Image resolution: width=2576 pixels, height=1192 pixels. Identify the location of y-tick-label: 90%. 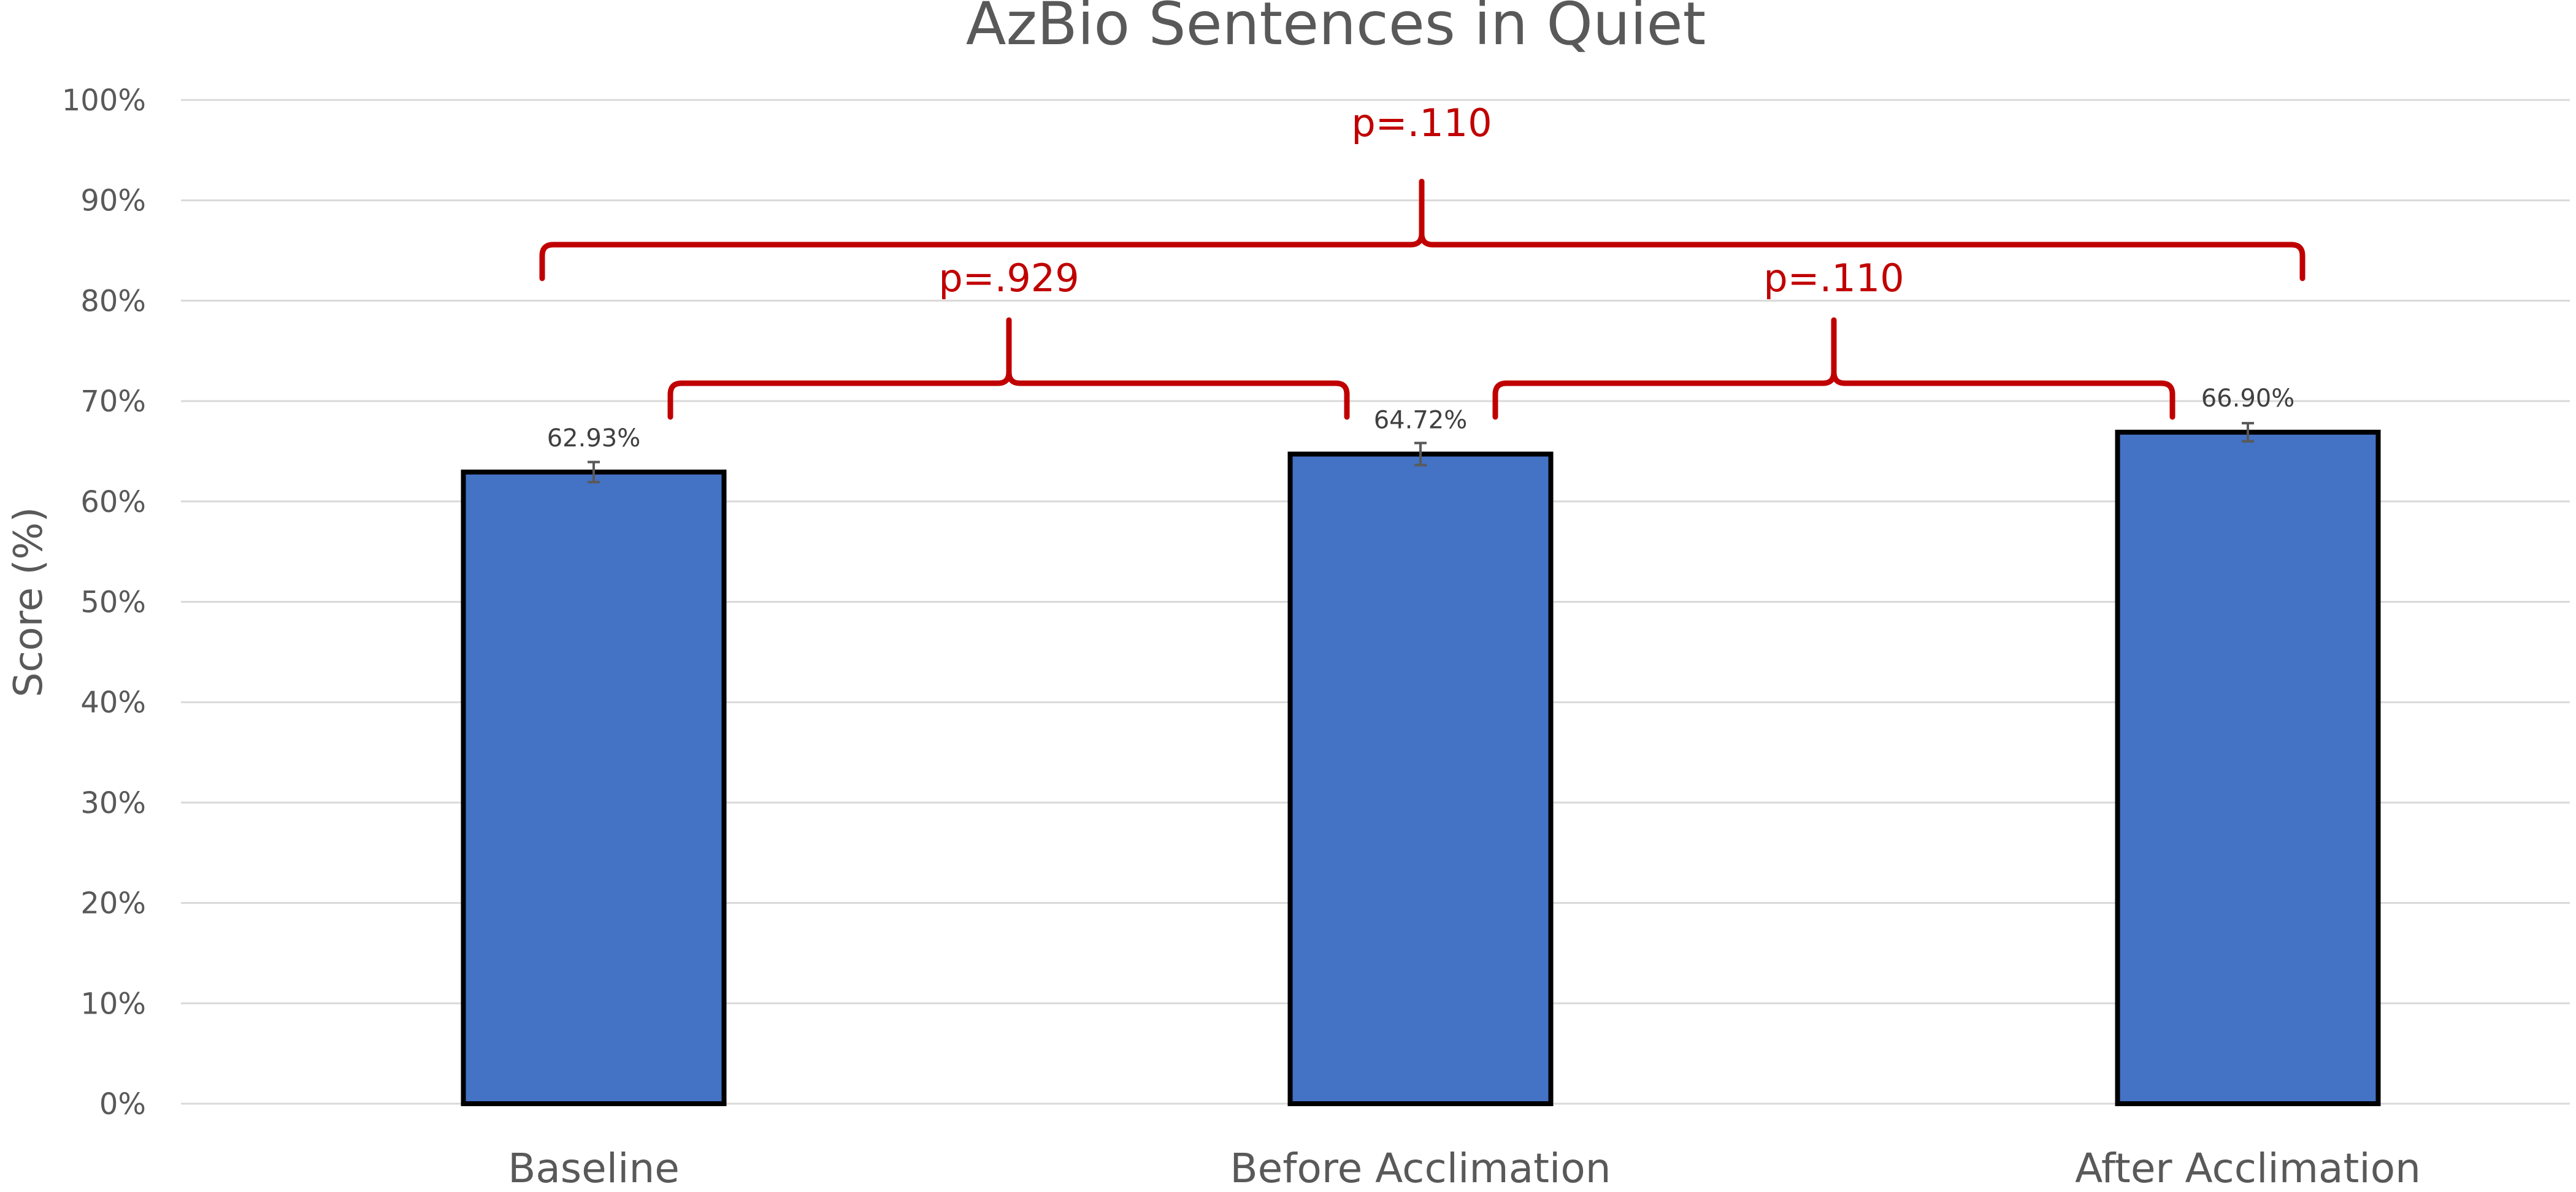
(113, 201).